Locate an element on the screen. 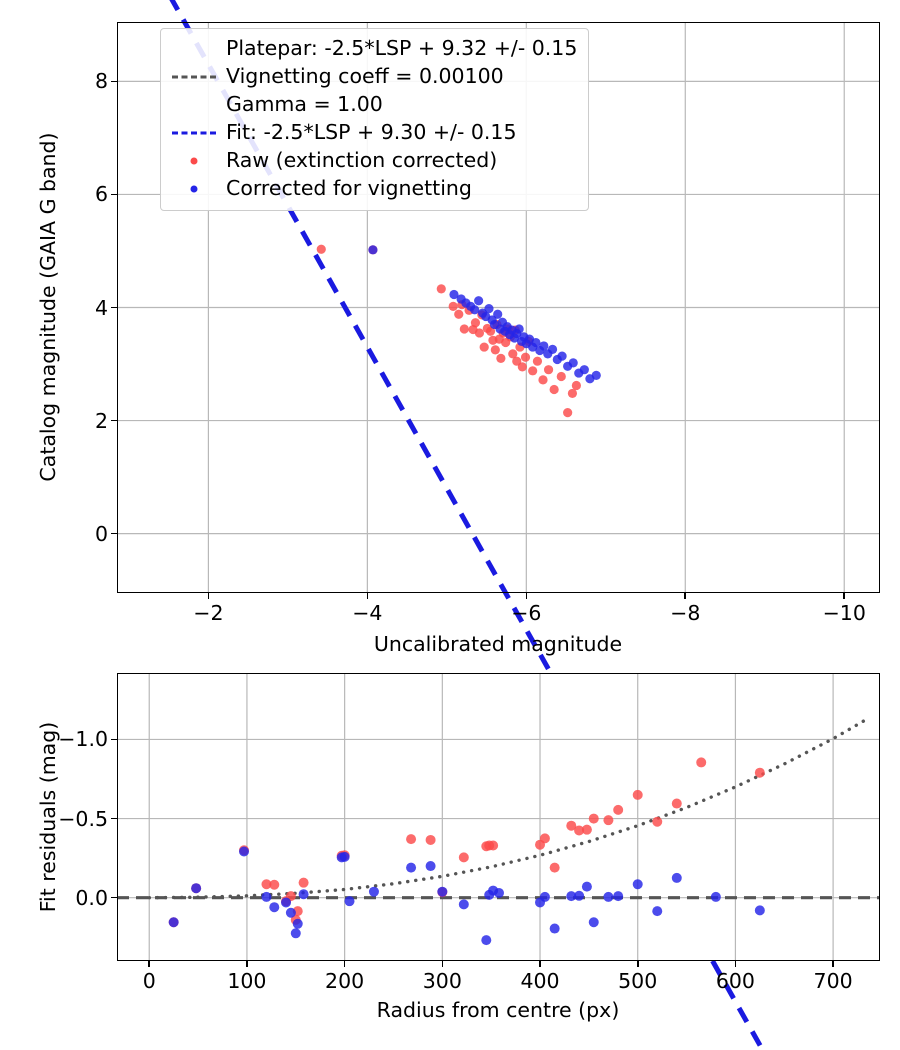 Image resolution: width=900 pixels, height=1050 pixels. top-axes-ytick-label: 6 is located at coordinates (101, 194).